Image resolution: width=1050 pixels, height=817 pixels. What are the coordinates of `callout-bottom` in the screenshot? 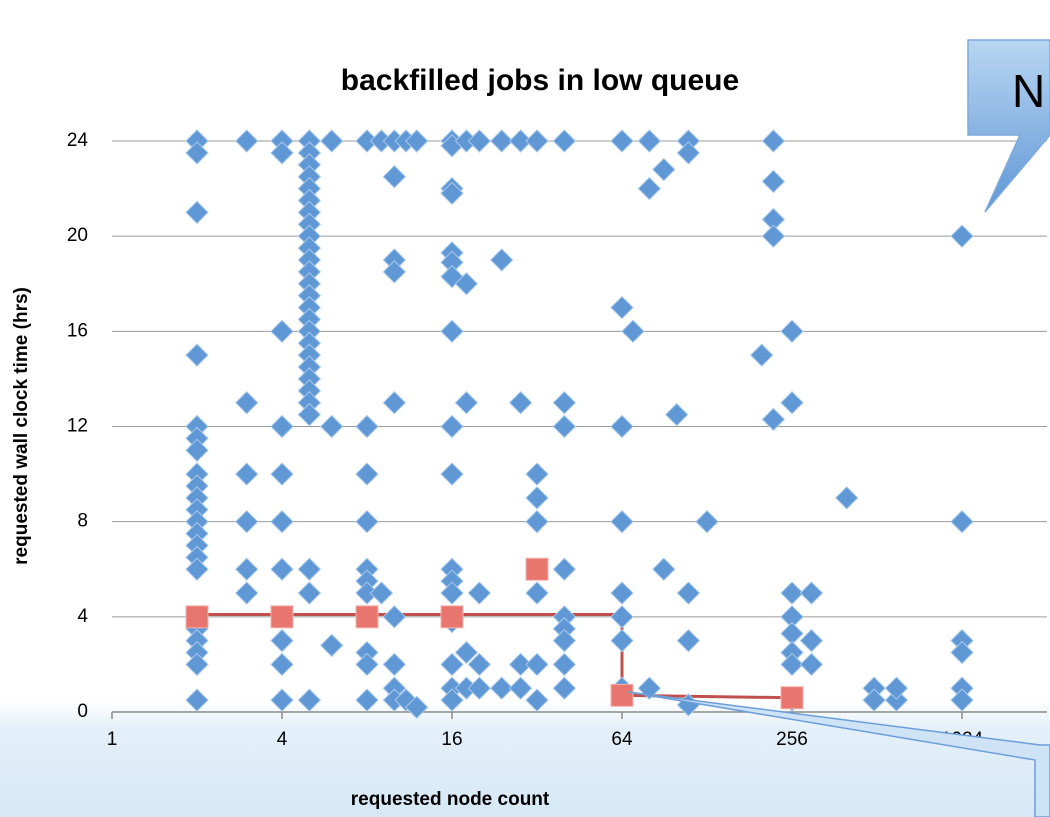 It's located at (838, 754).